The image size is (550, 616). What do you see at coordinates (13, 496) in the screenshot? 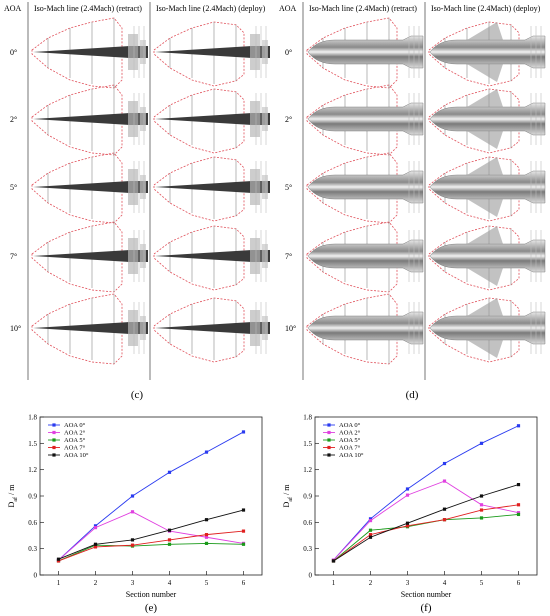
I see `y-axis-label: Daf / m` at bounding box center [13, 496].